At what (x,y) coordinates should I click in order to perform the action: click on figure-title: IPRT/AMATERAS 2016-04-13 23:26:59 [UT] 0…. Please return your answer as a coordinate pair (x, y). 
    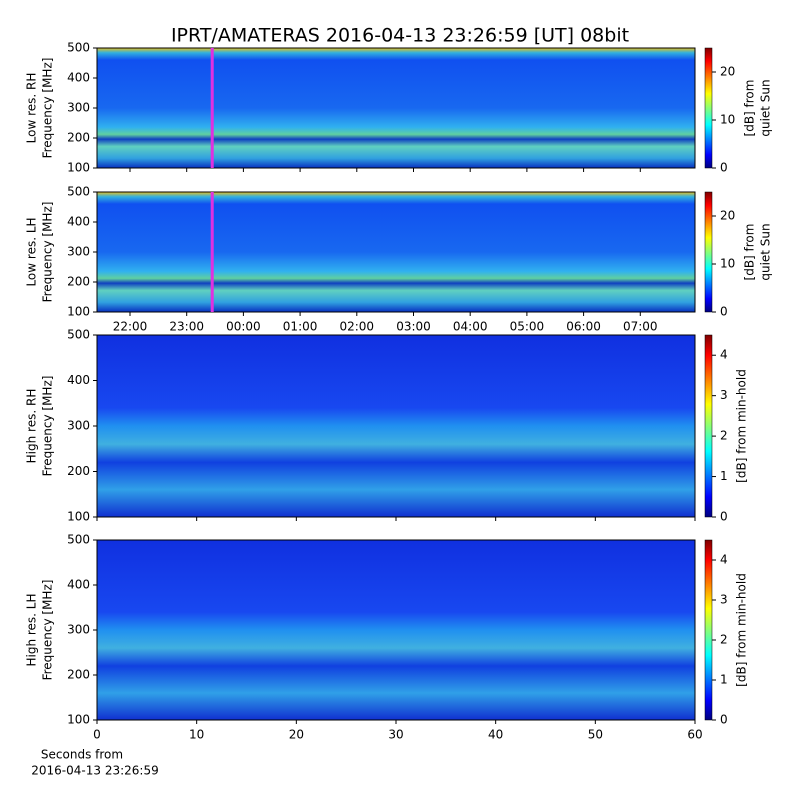
    Looking at the image, I should click on (400, 36).